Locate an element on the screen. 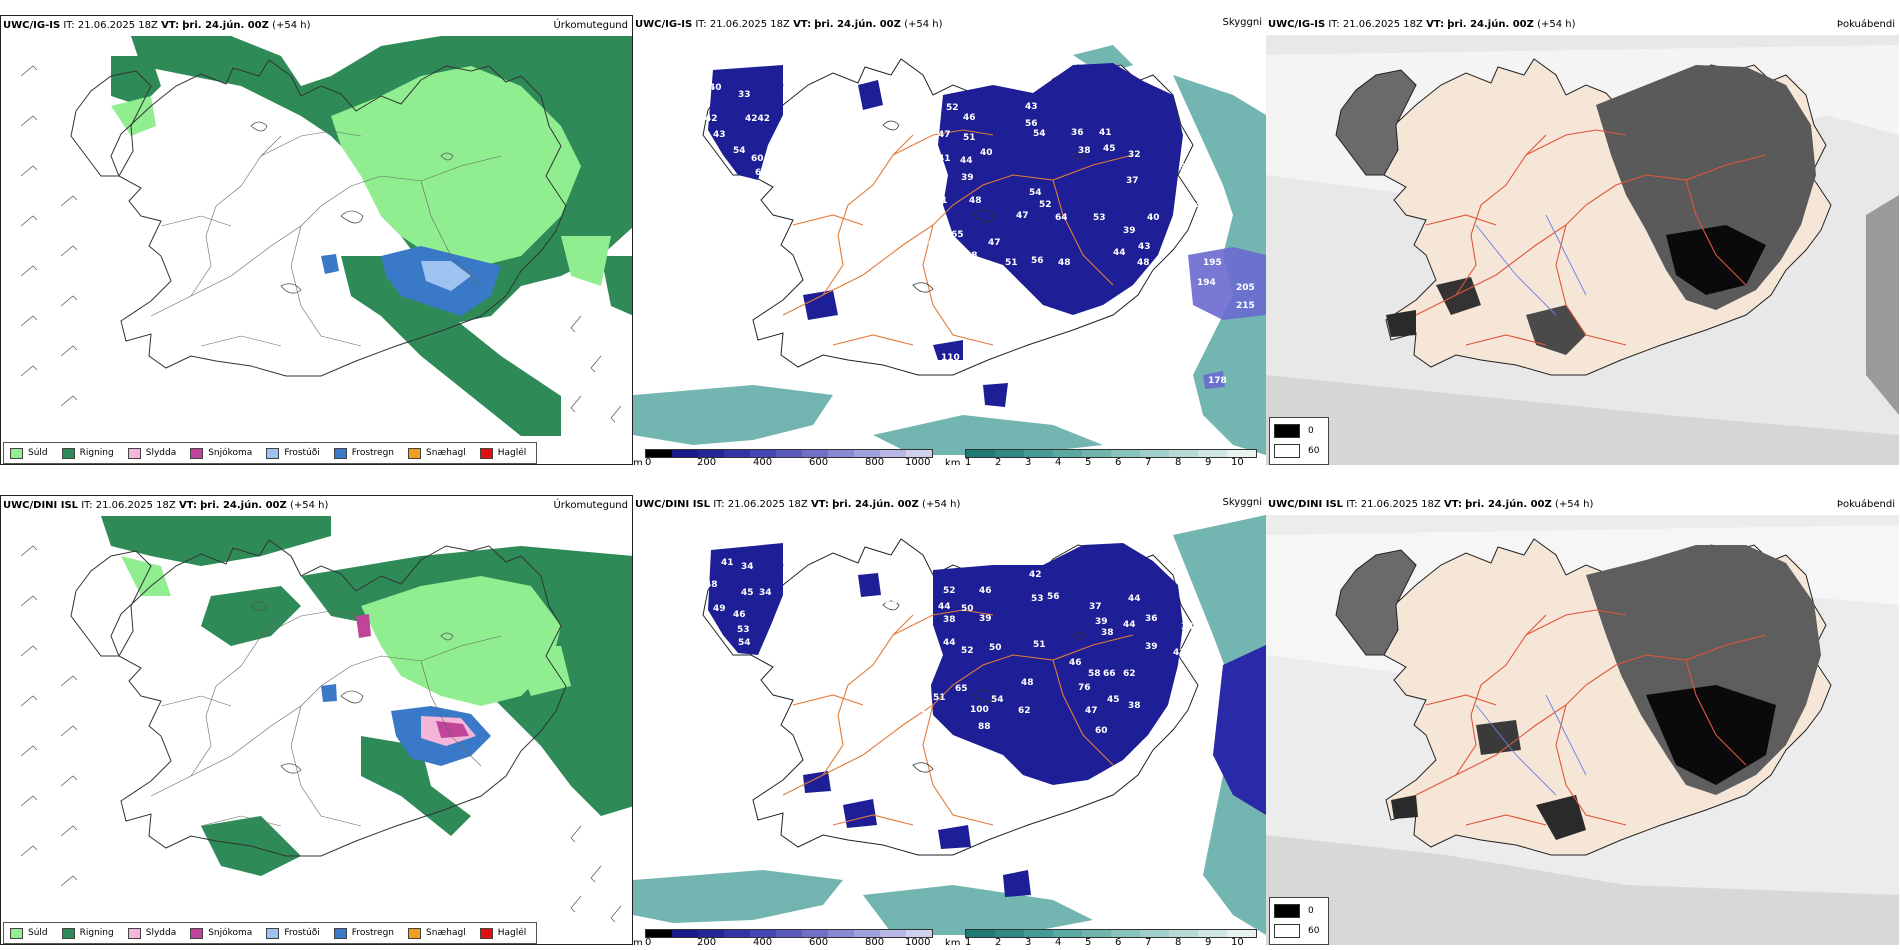  legend-item: Slydda is located at coordinates (151, 453).